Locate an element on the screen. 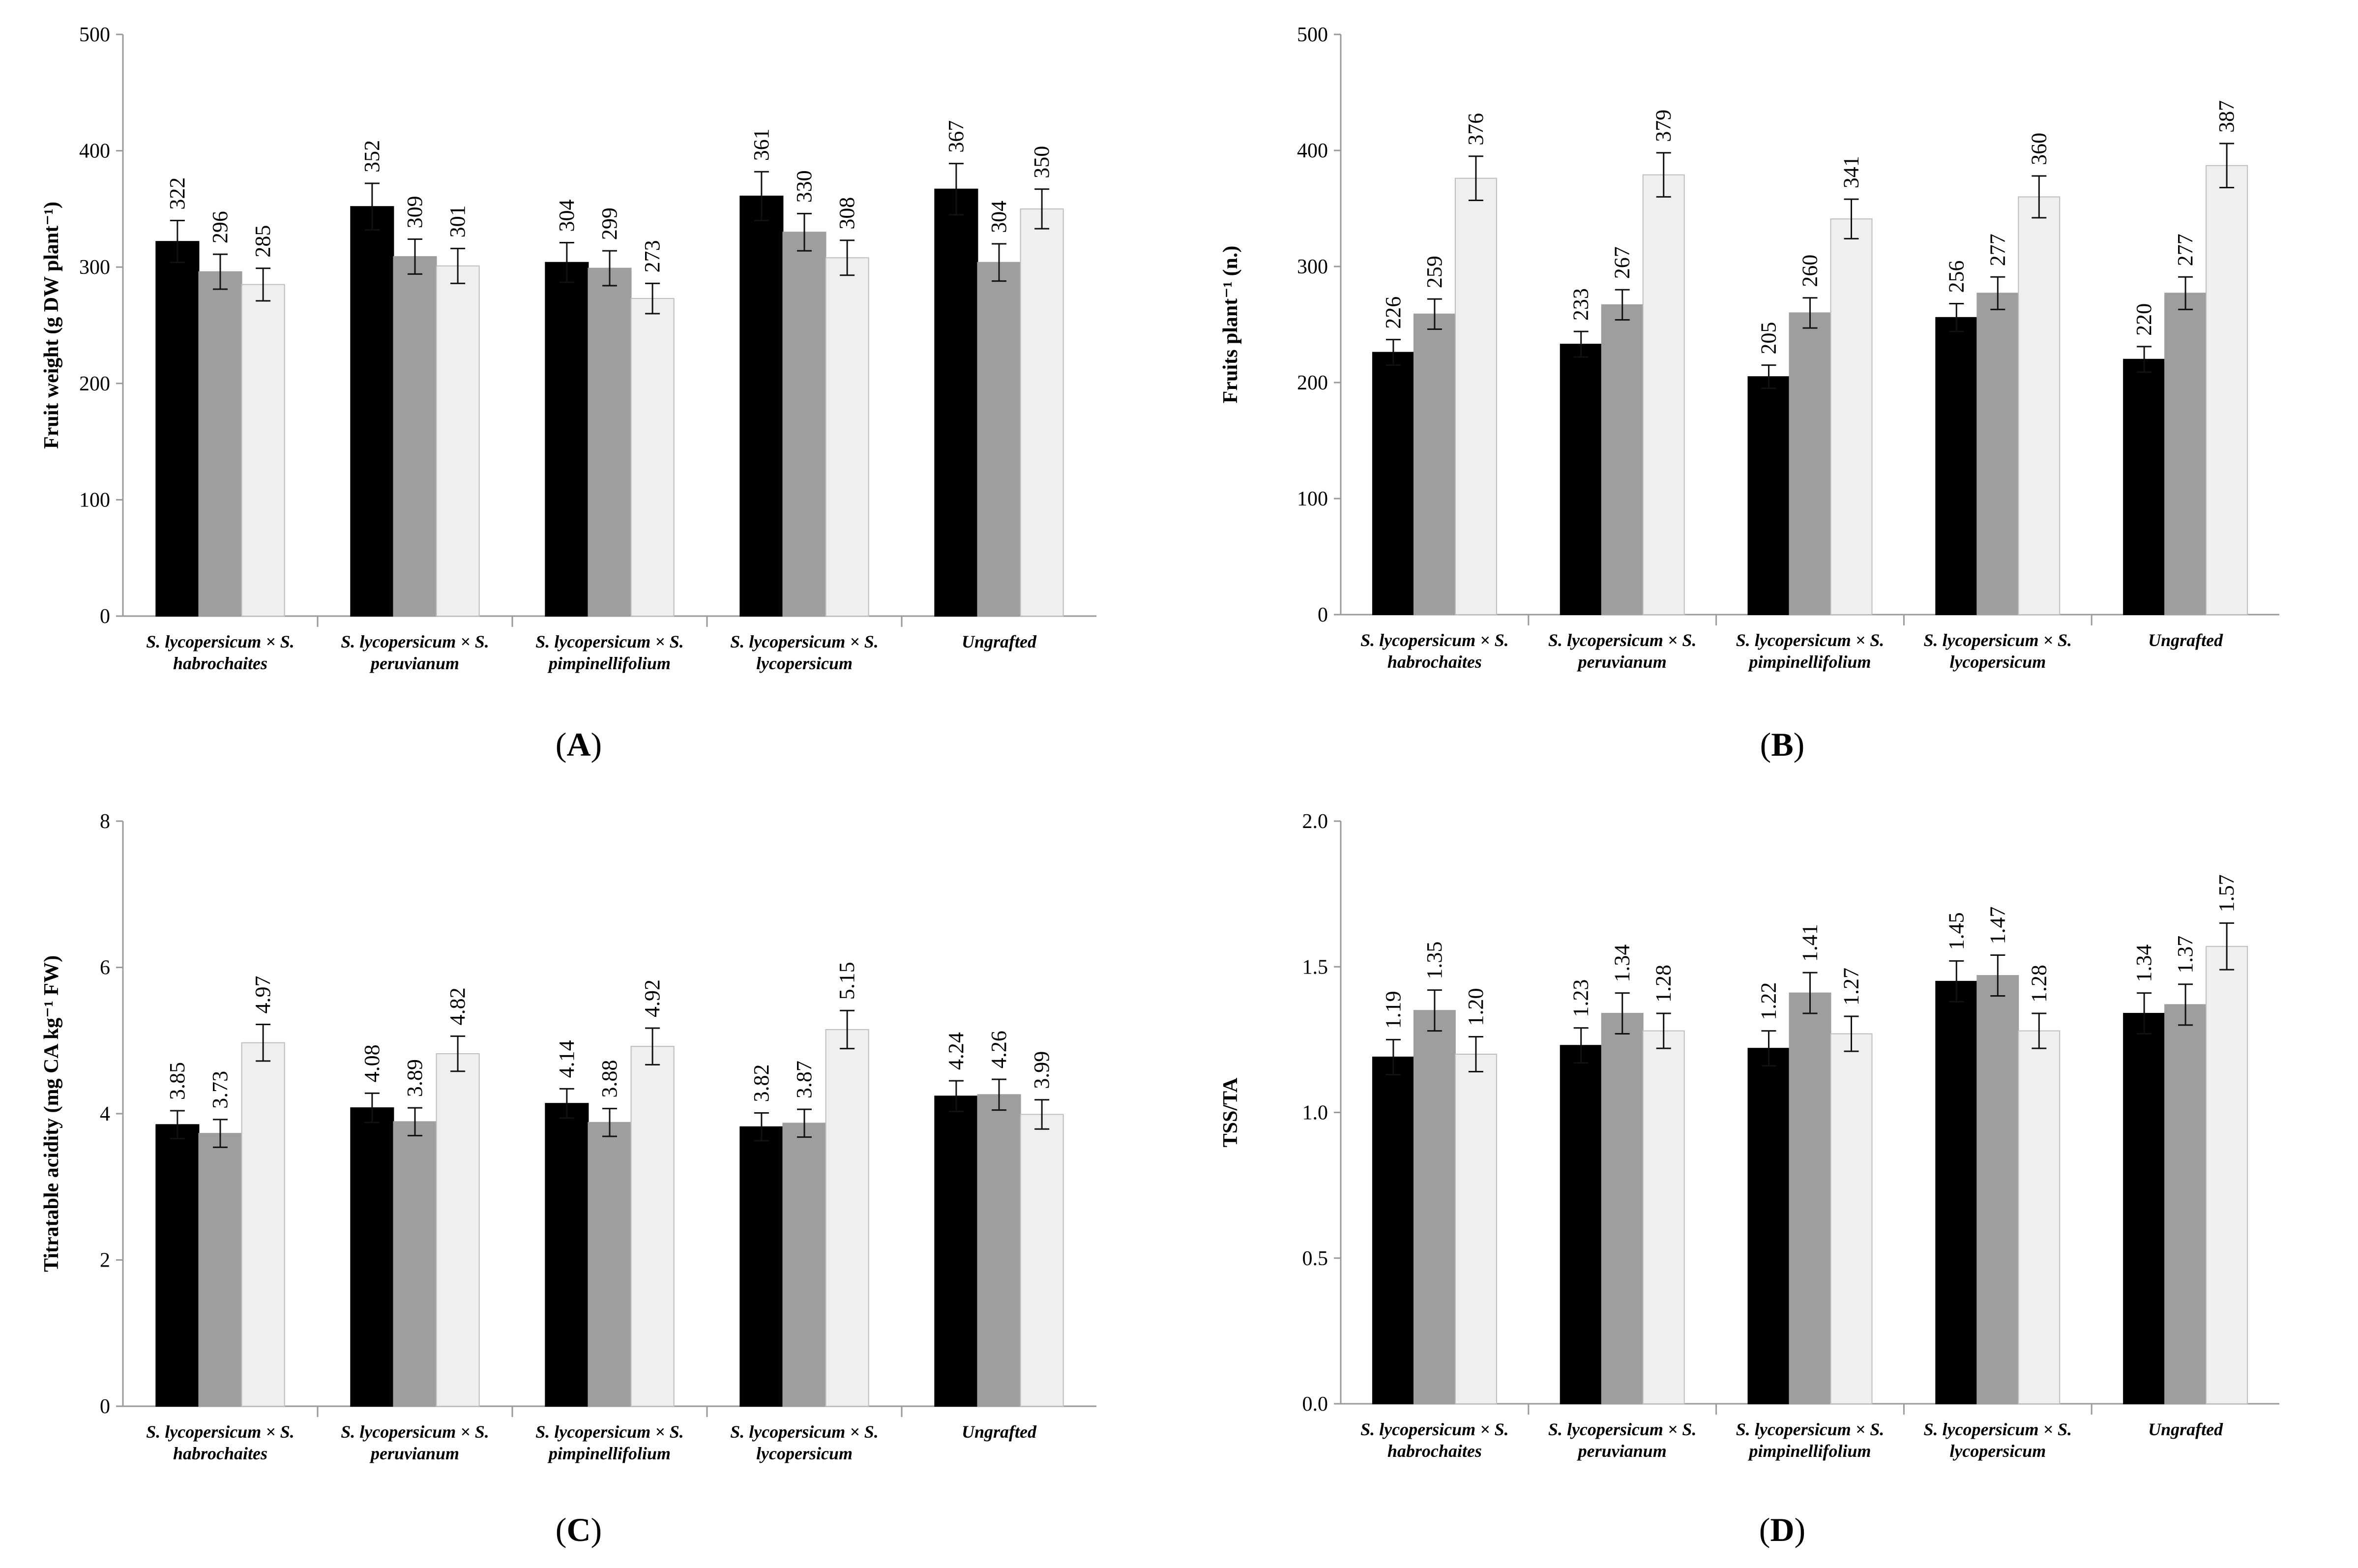 The height and width of the screenshot is (1568, 2358). data-label: 277 is located at coordinates (1997, 250).